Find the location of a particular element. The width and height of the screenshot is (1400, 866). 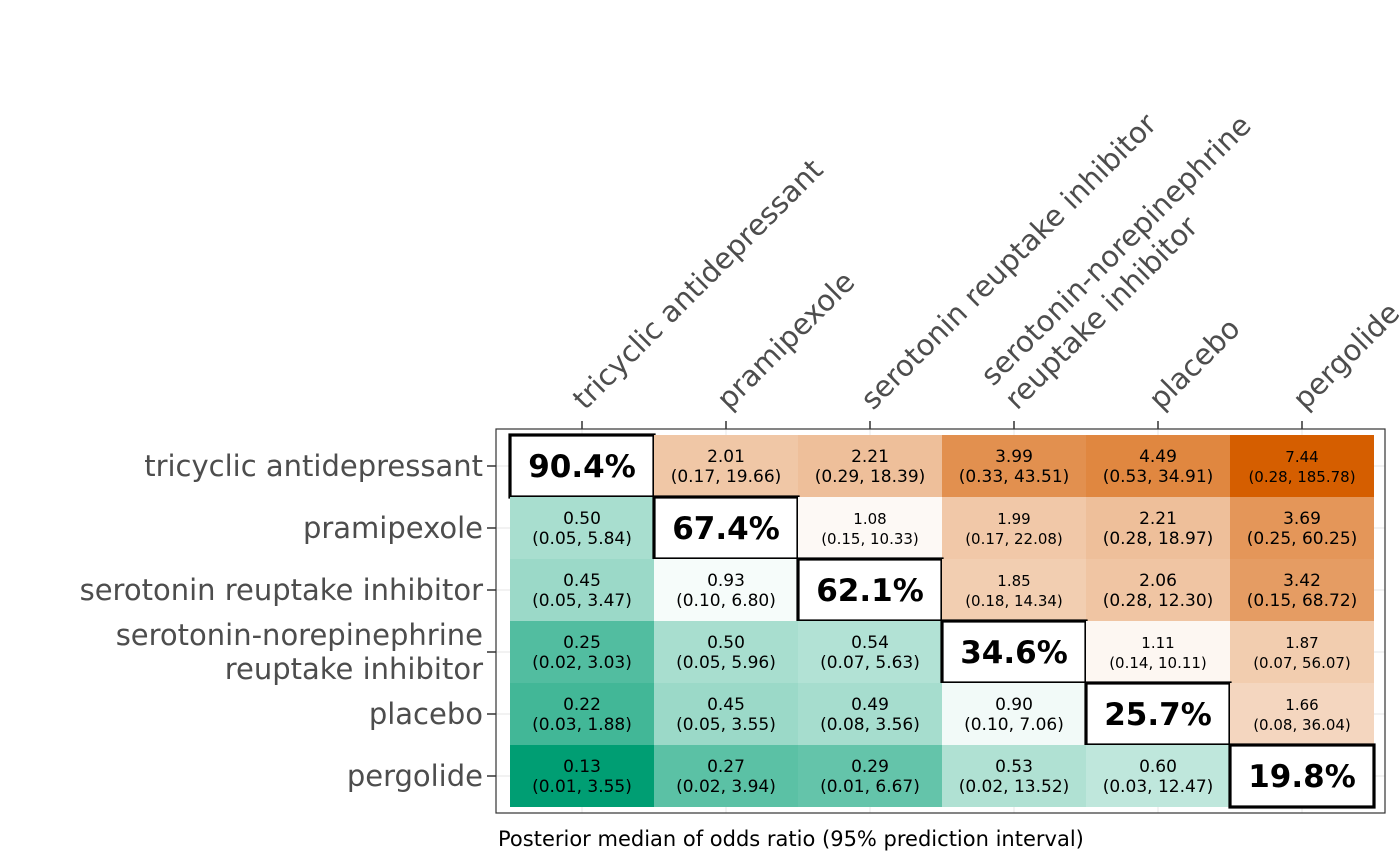

cell-median-label: 4.49 is located at coordinates (1158, 457).